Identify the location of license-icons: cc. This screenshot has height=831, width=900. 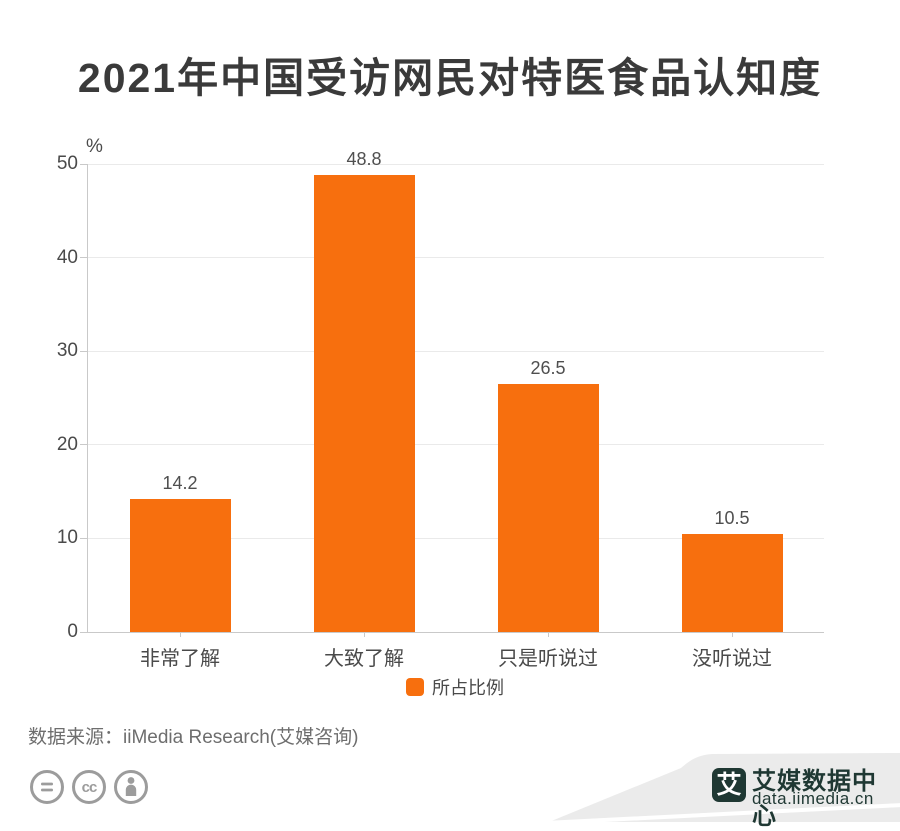
(89, 787).